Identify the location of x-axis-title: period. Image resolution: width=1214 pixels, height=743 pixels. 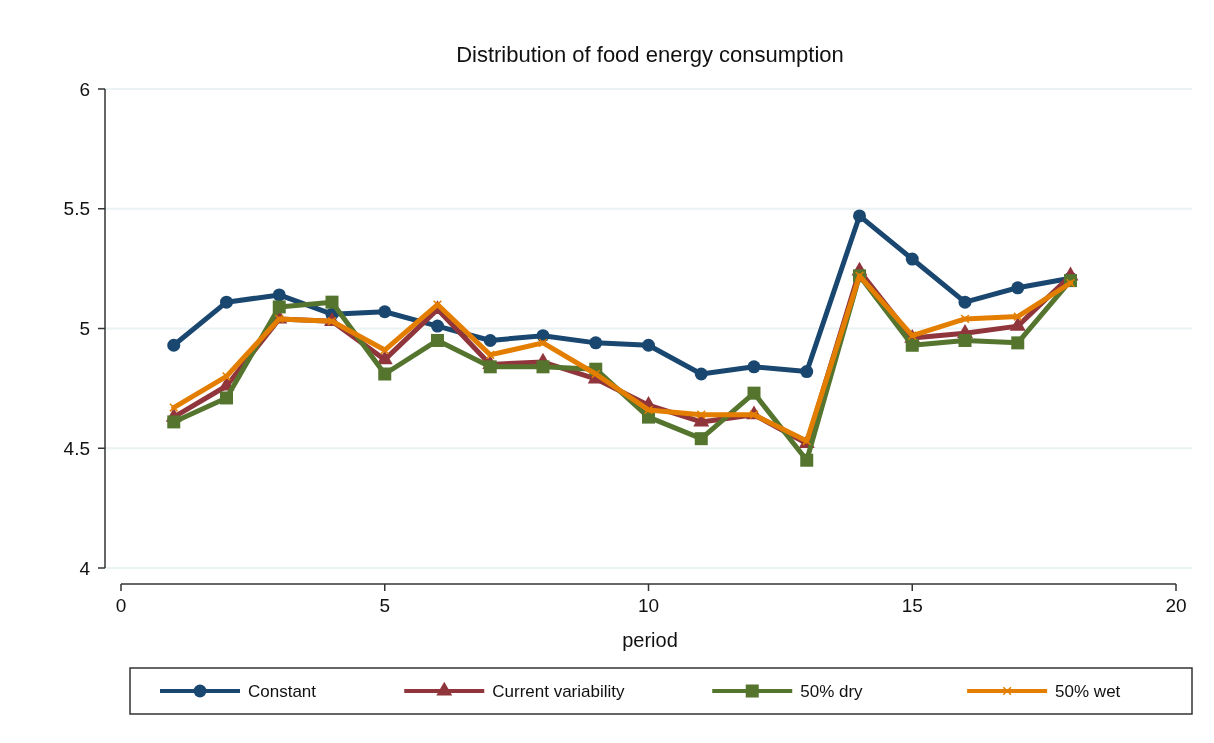
(650, 640).